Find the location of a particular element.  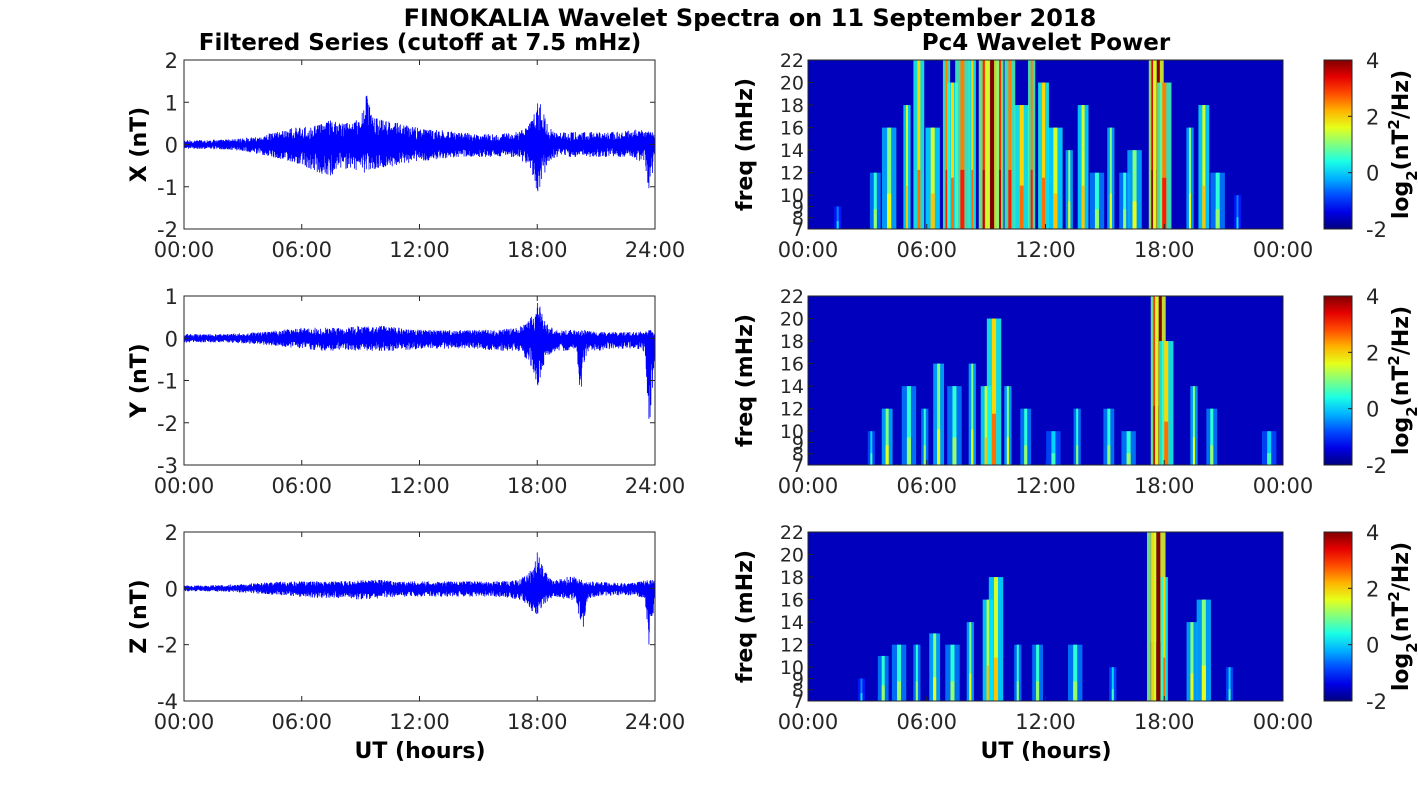

y-tick-label: 16 is located at coordinates (792, 601).